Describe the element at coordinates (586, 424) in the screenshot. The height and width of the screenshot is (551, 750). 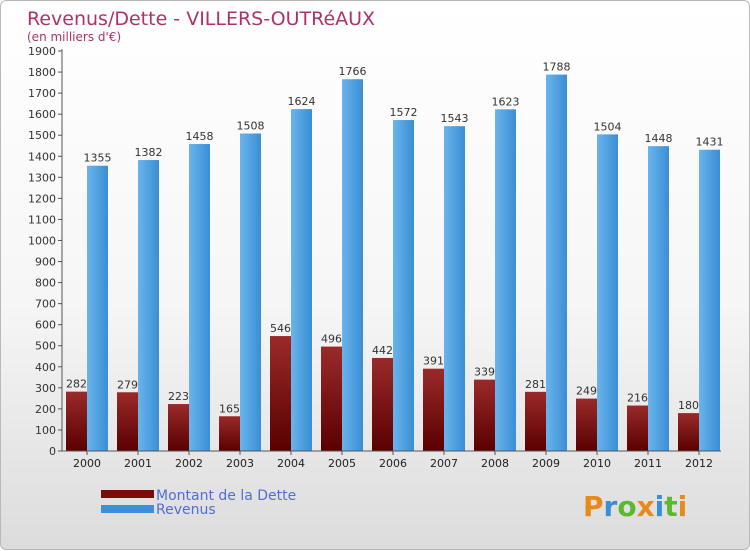
I see `bar-debt-2010` at that location.